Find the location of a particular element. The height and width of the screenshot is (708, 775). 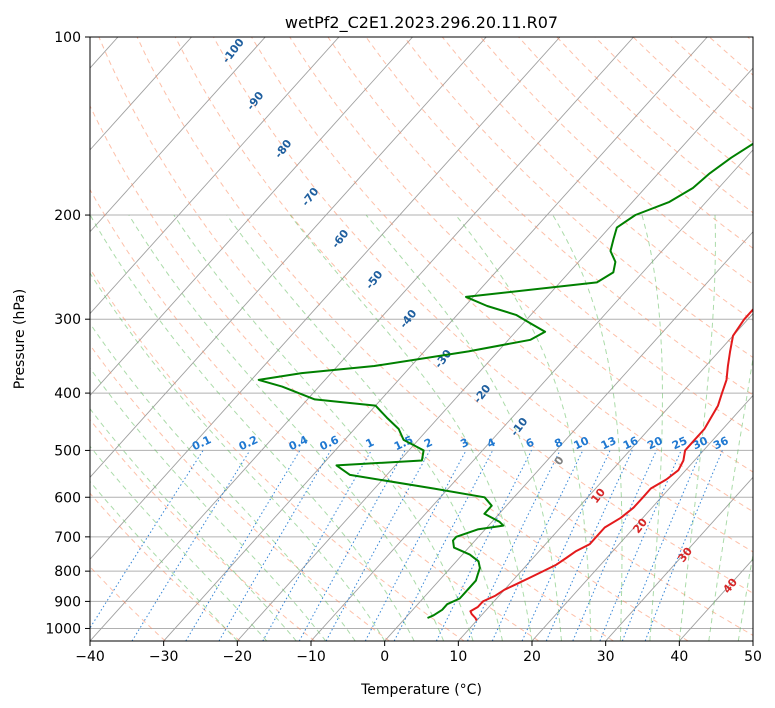

x-tick-label: 0 is located at coordinates (384, 657).